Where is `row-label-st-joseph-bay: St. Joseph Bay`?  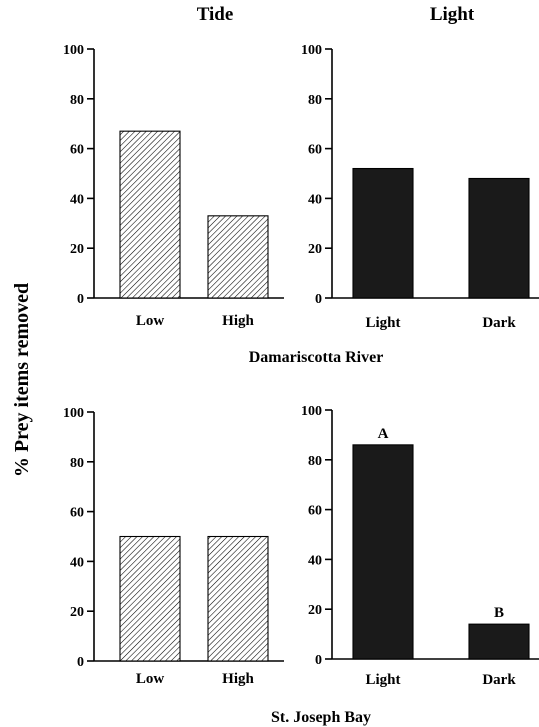 row-label-st-joseph-bay: St. Joseph Bay is located at coordinates (321, 717).